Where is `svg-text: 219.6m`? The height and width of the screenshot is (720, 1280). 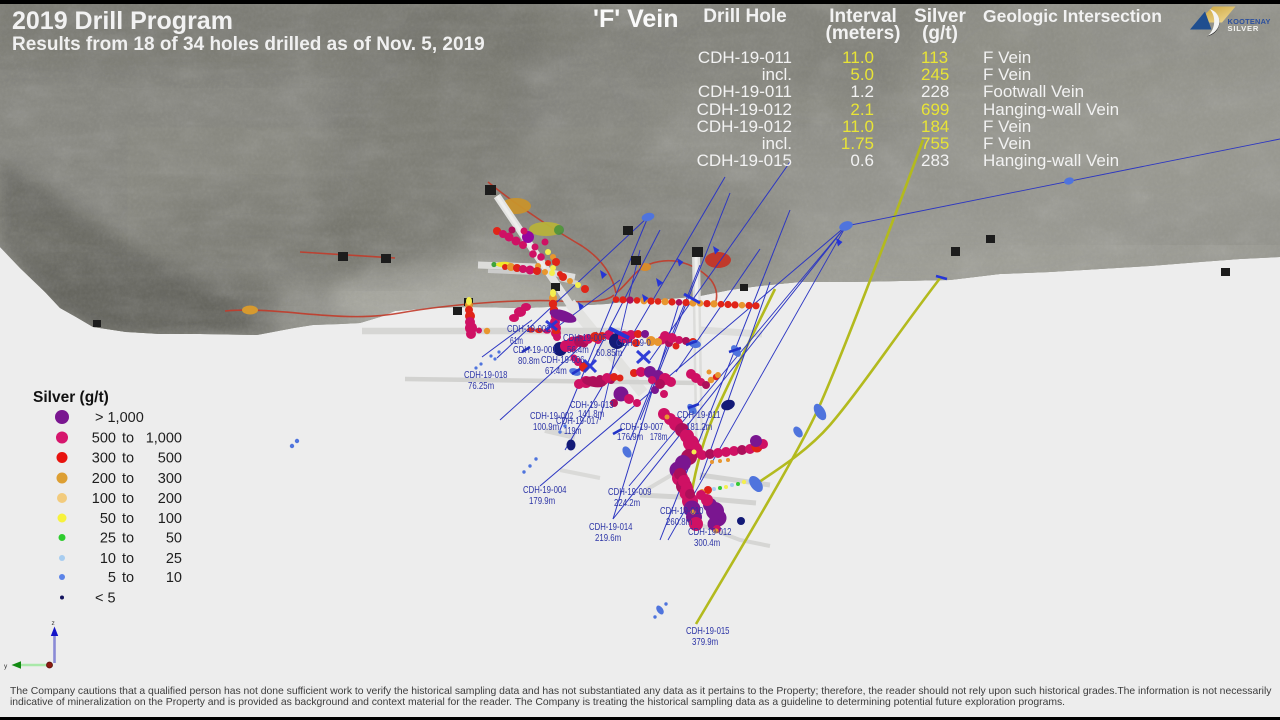
svg-text: 219.6m is located at coordinates (608, 538).